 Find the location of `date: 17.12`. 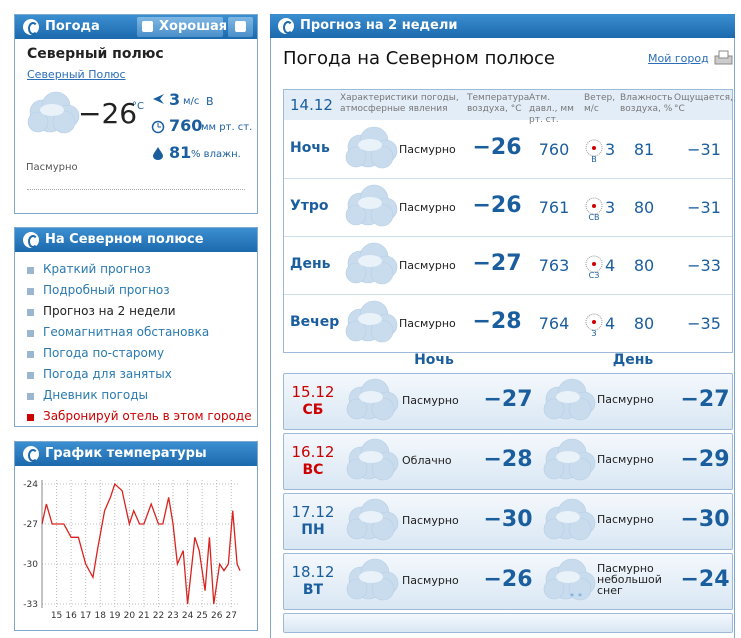

date: 17.12 is located at coordinates (313, 512).